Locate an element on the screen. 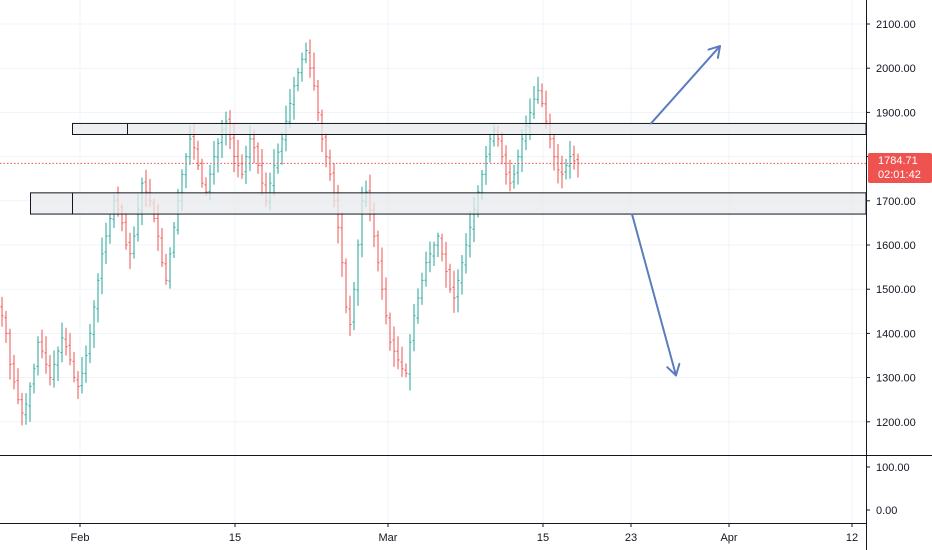 The width and height of the screenshot is (932, 550). price-tick-label: 1400.00 is located at coordinates (896, 334).